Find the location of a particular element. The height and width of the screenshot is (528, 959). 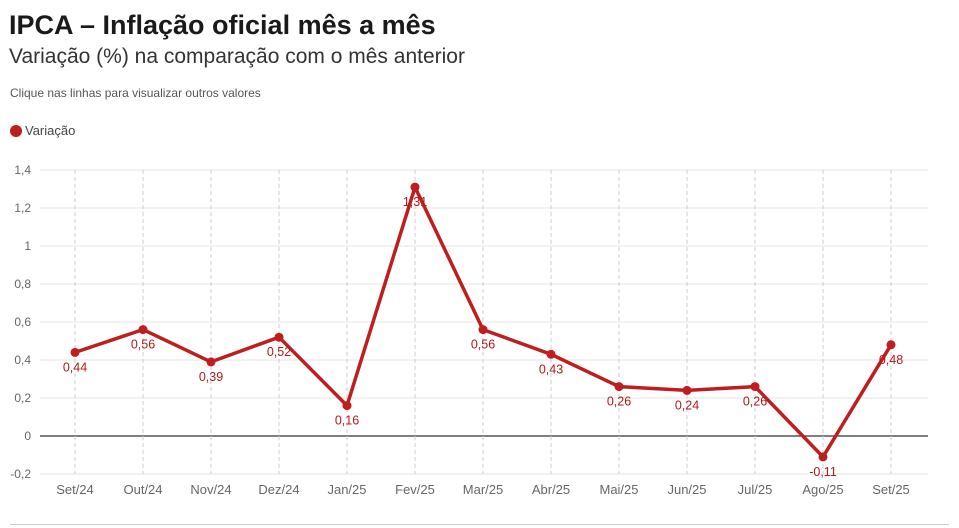

x-tick-label: Fev/25 is located at coordinates (415, 489).